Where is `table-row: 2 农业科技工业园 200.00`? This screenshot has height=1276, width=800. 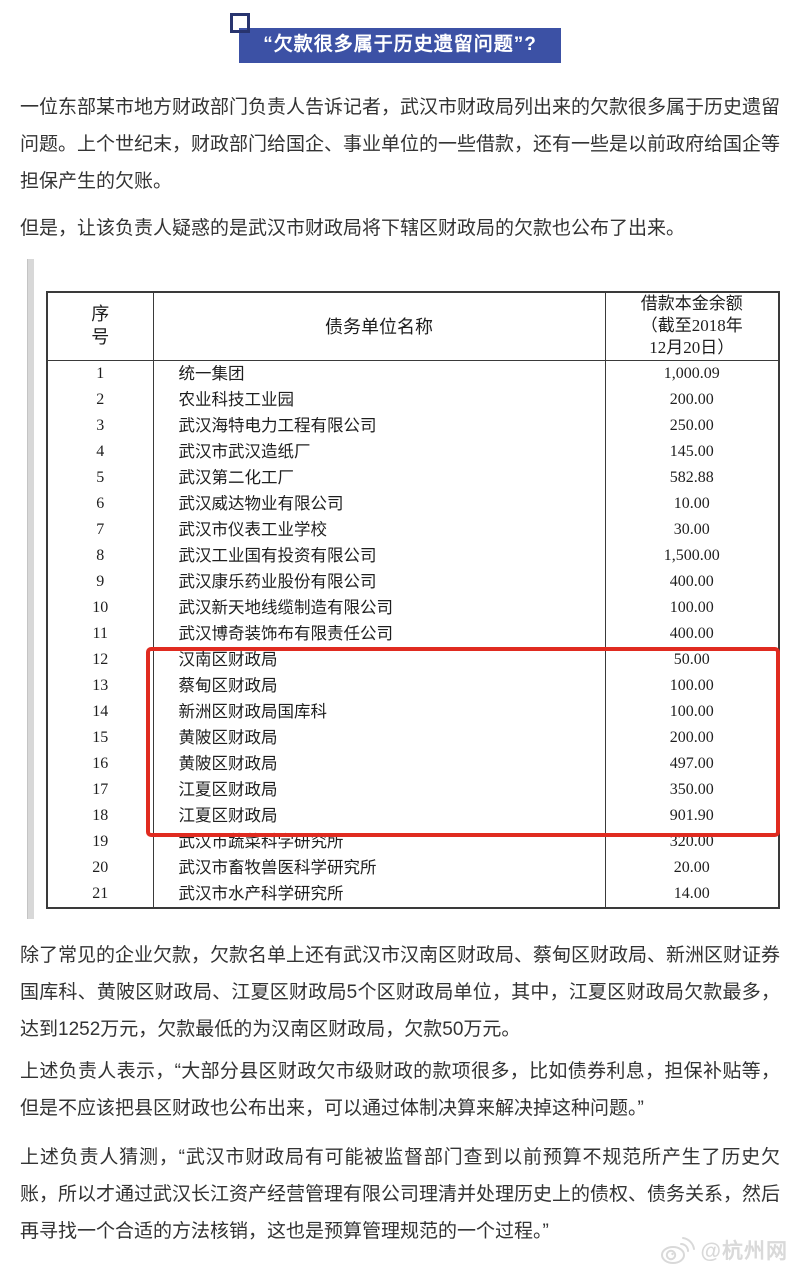
table-row: 2 农业科技工业园 200.00 is located at coordinates (413, 399).